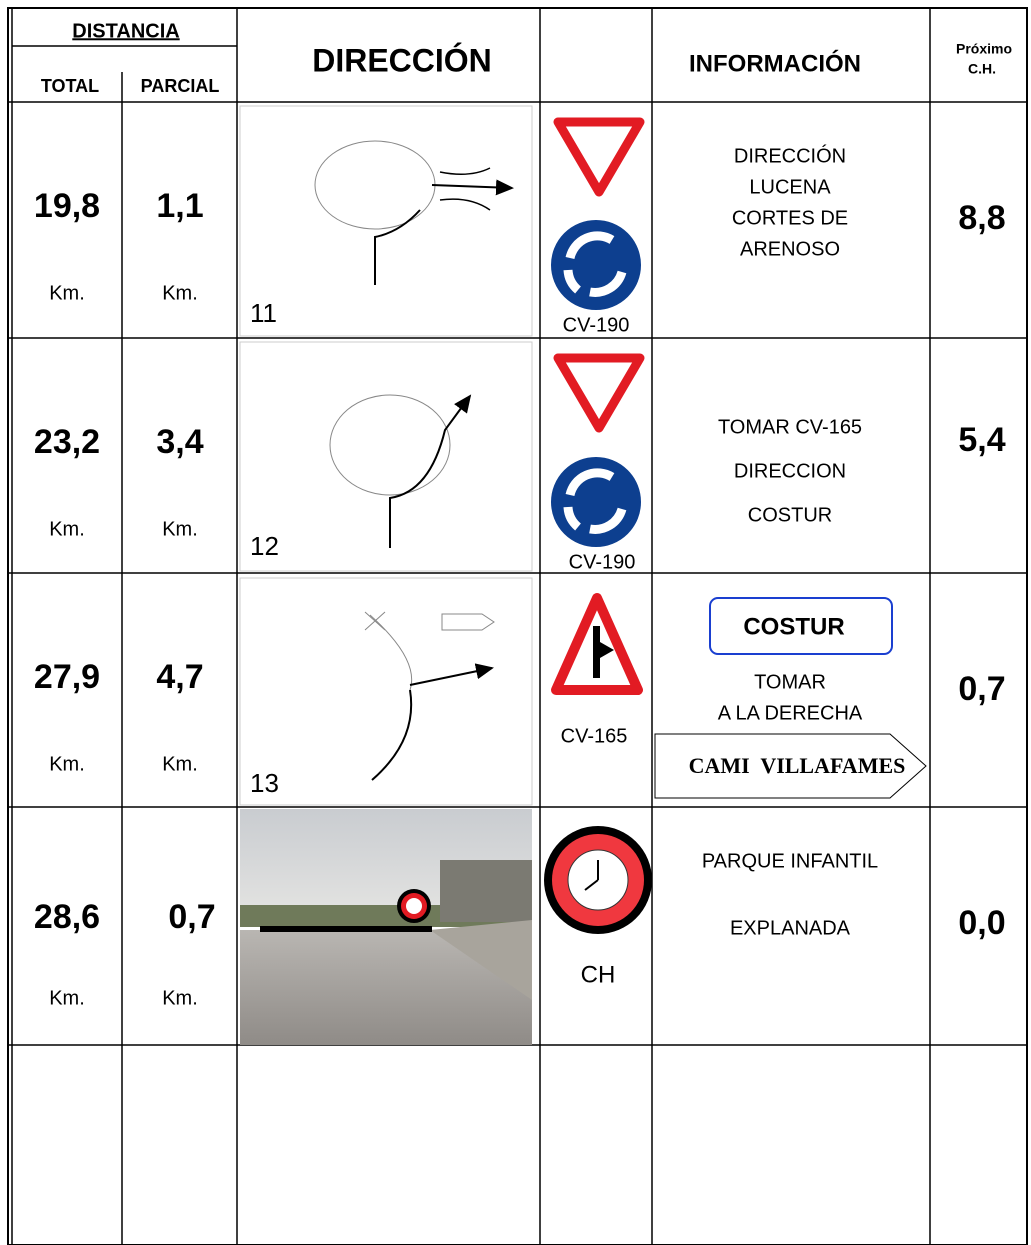 This screenshot has width=1031, height=1245. Describe the element at coordinates (191, 917) in the screenshot. I see `partial-distance: 0,7` at that location.